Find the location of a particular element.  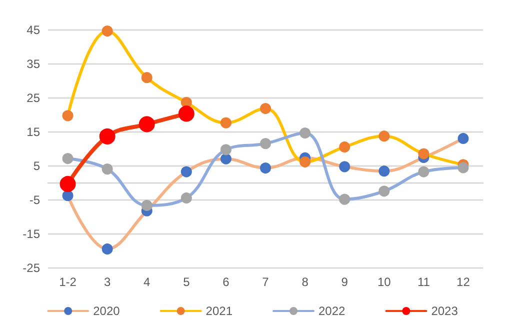

x-tick-label: 6 is located at coordinates (226, 282).